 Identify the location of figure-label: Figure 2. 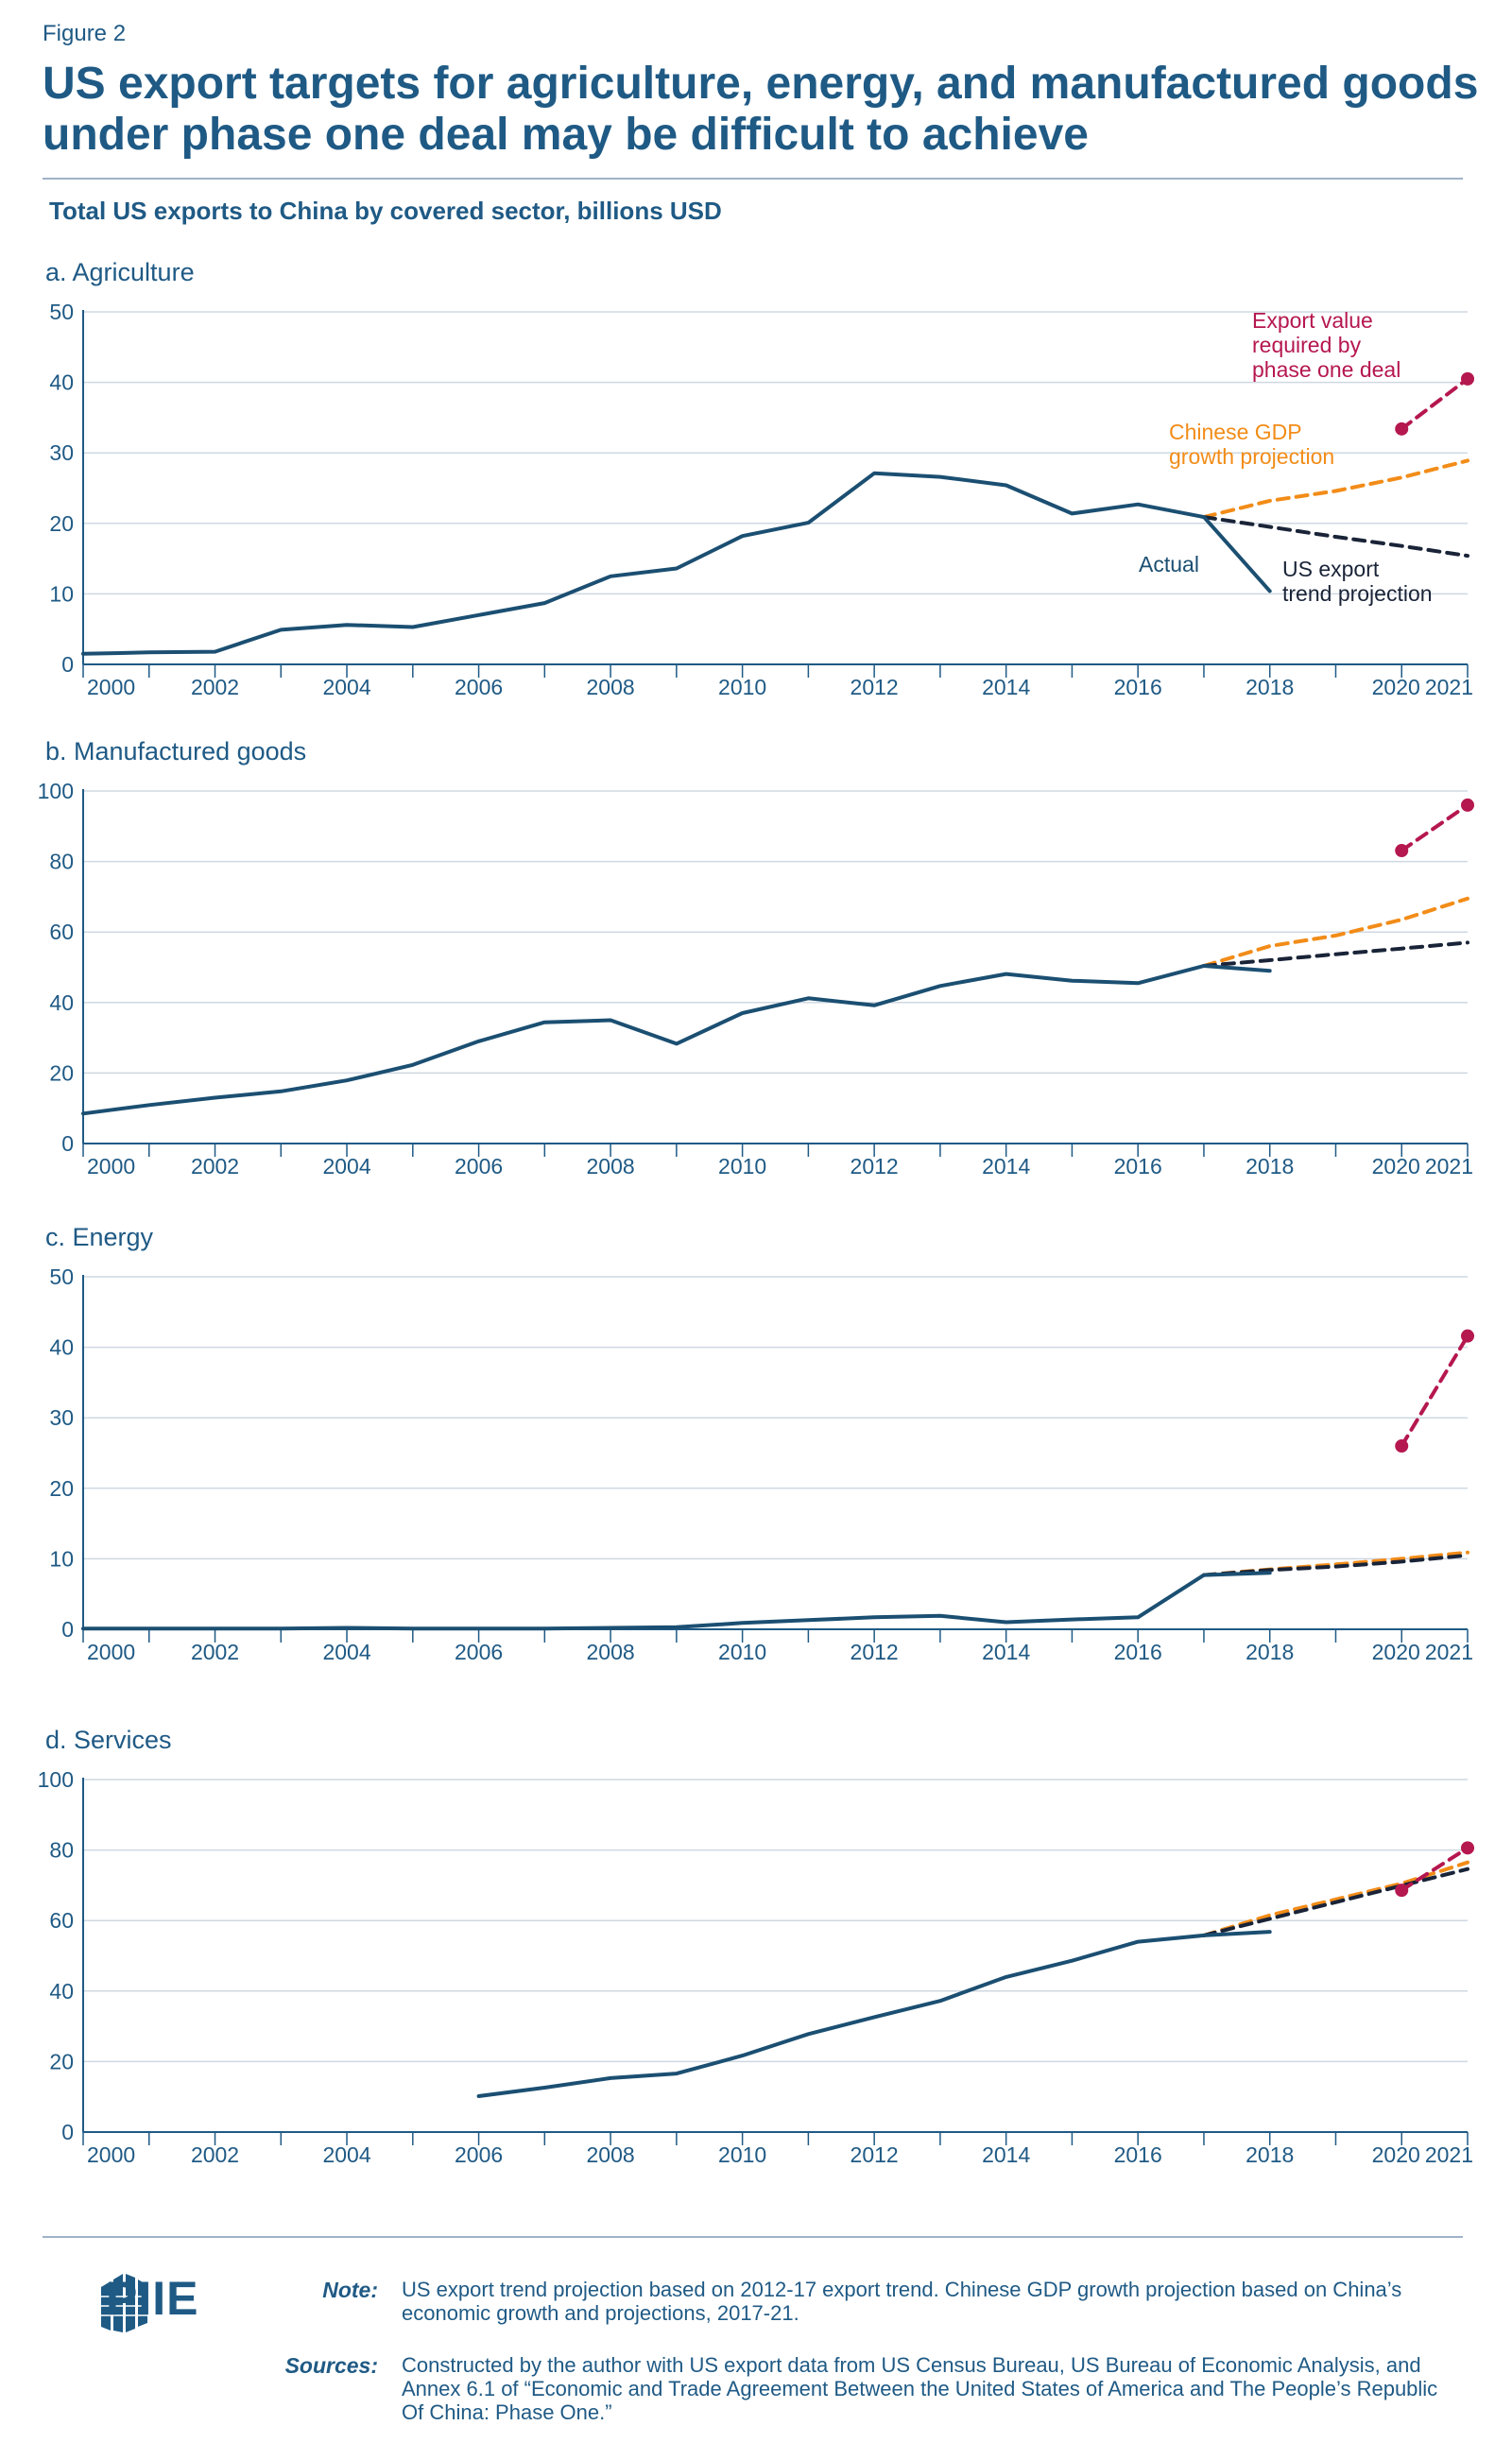
(85, 33).